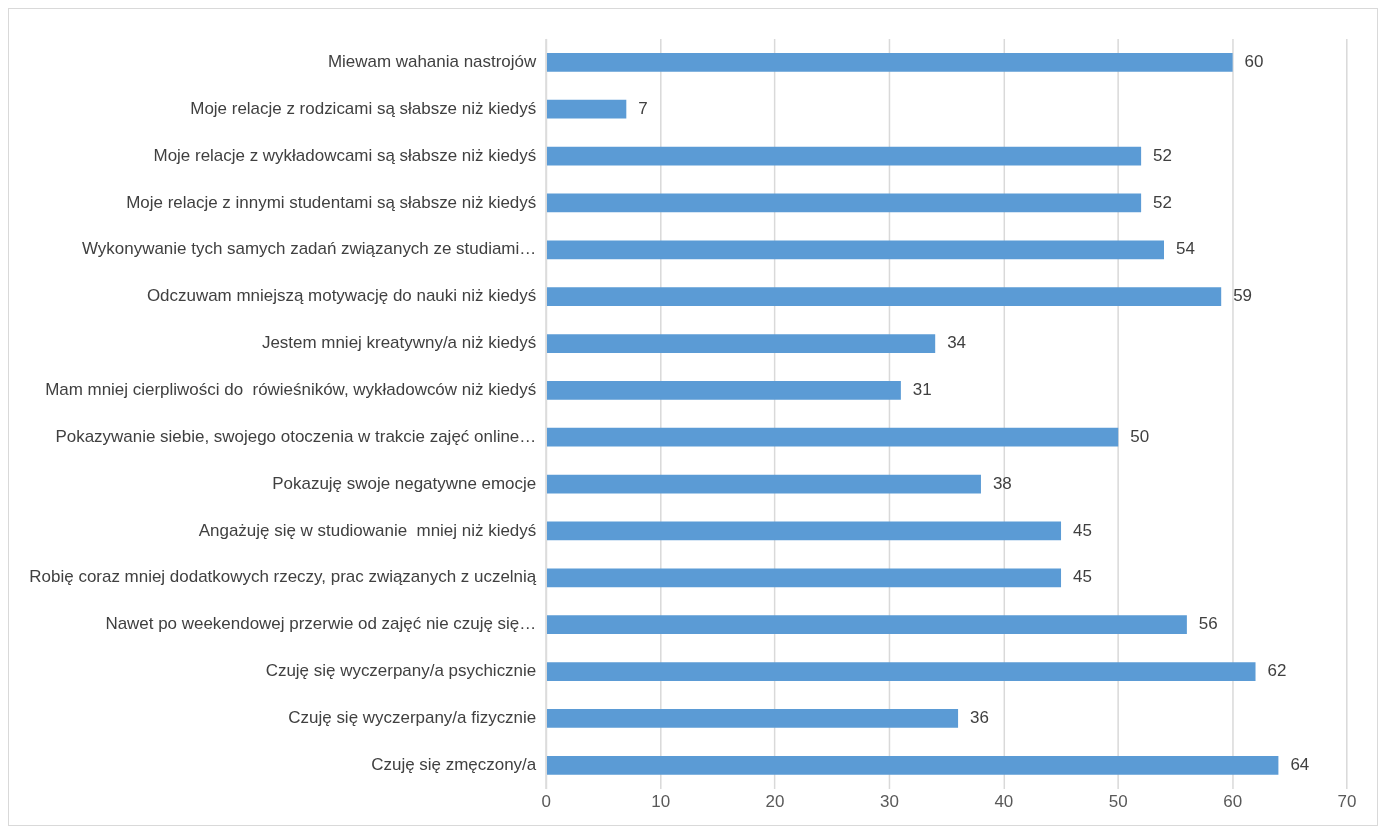 The height and width of the screenshot is (838, 1389). Describe the element at coordinates (1002, 483) in the screenshot. I see `data-label: 38` at that location.